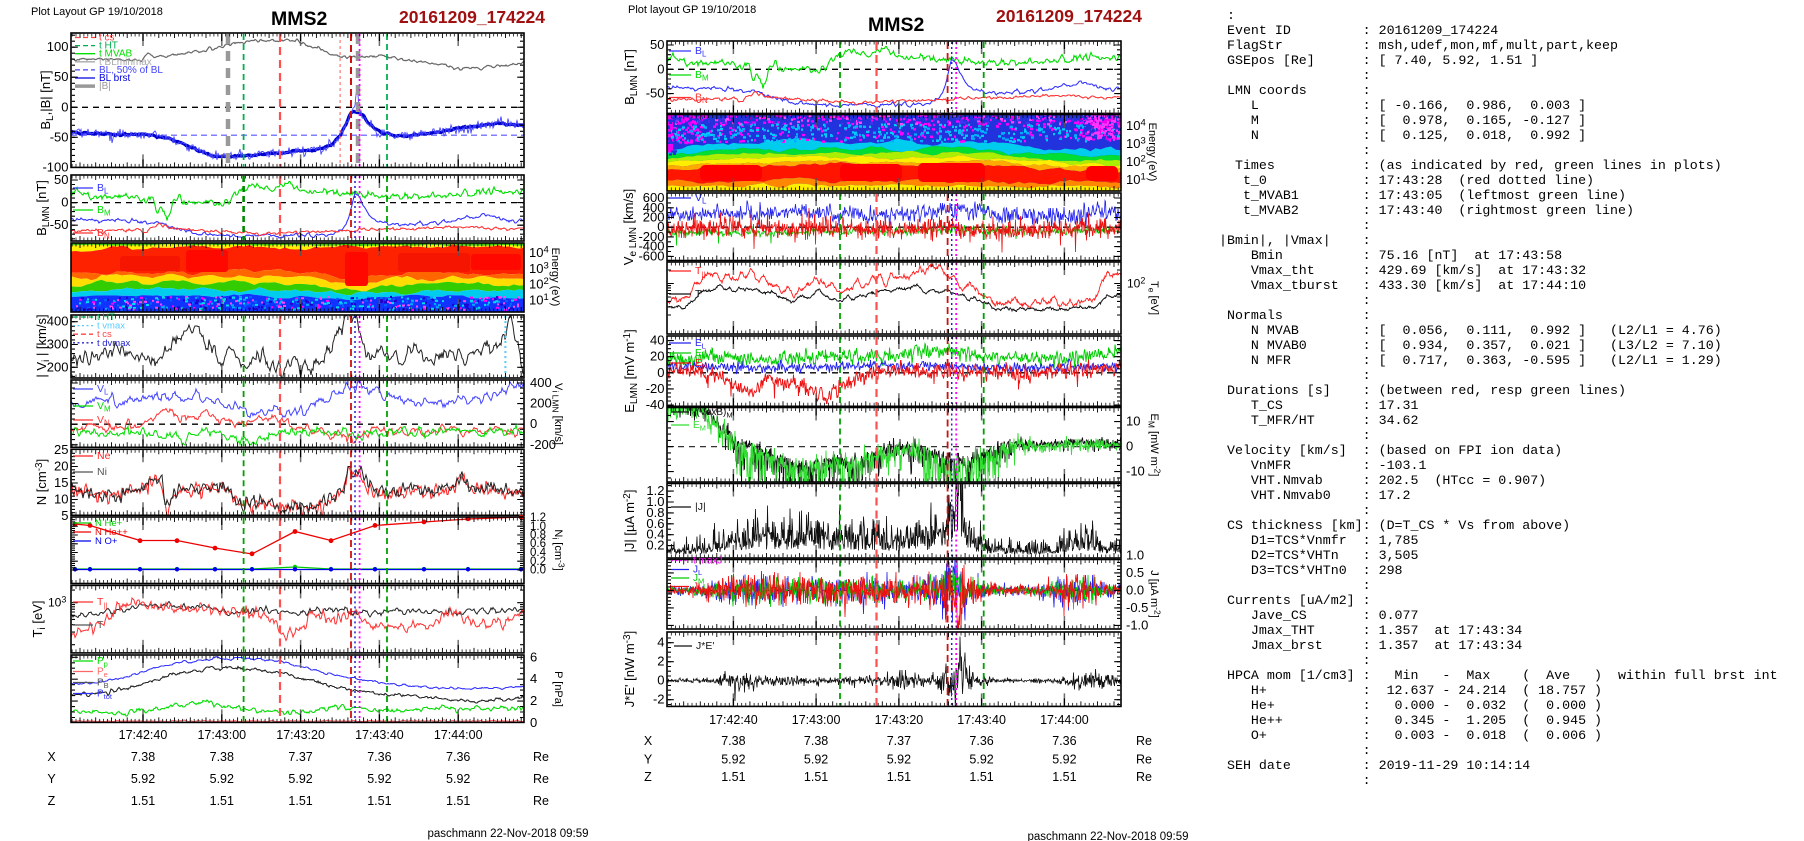  What do you see at coordinates (111, 532) in the screenshot?
I see `svg-text: N He++` at bounding box center [111, 532].